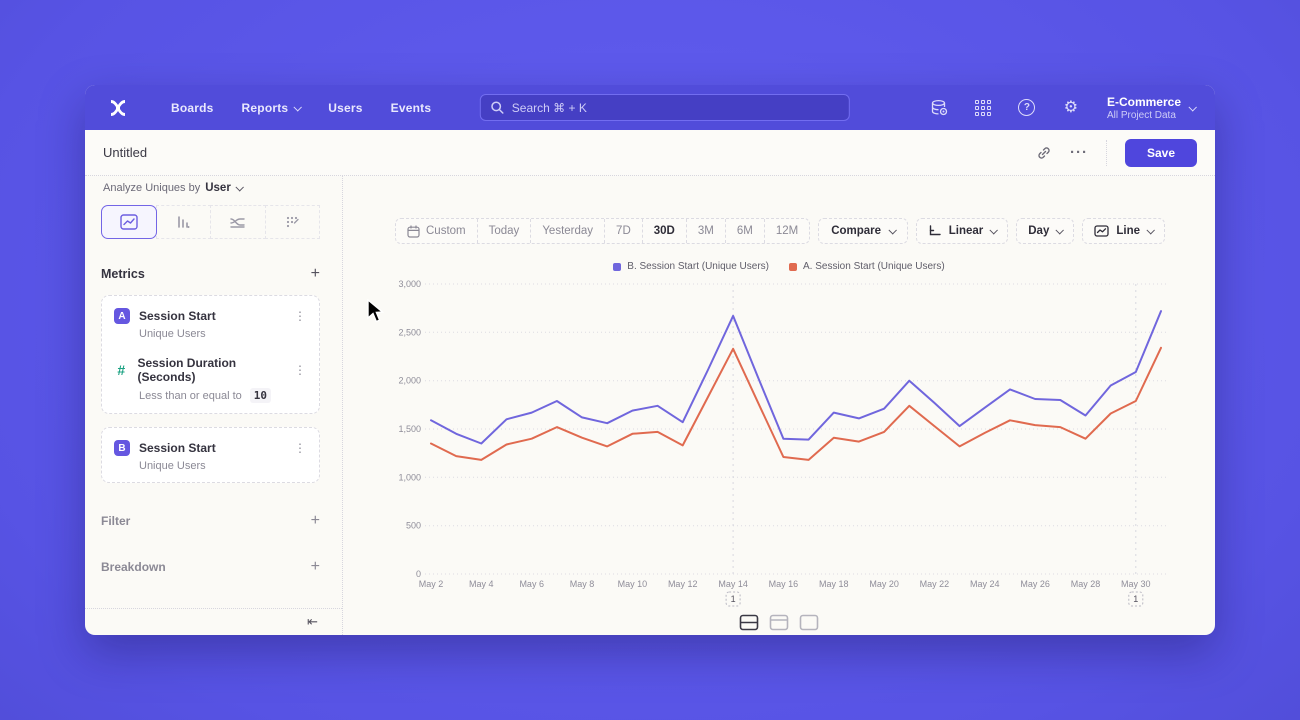  I want to click on add-filter-button: +, so click(315, 520).